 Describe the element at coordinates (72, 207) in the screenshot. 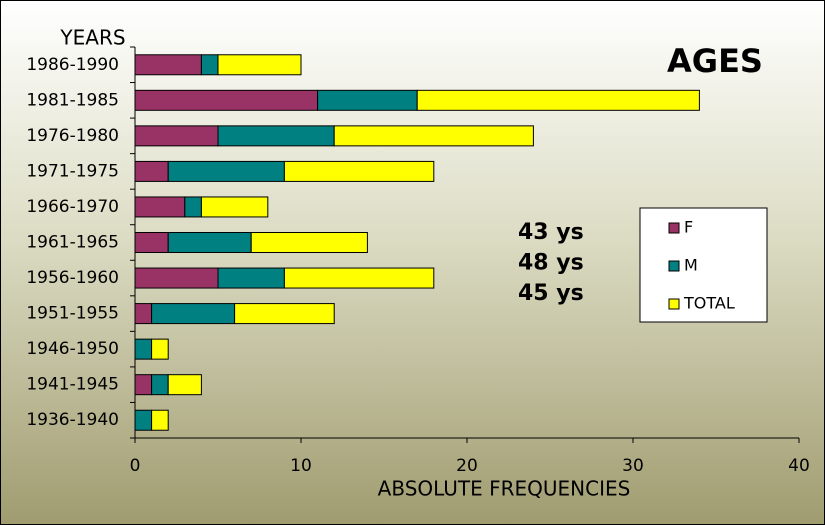

I see `y-tick-label: 1966-1970` at that location.